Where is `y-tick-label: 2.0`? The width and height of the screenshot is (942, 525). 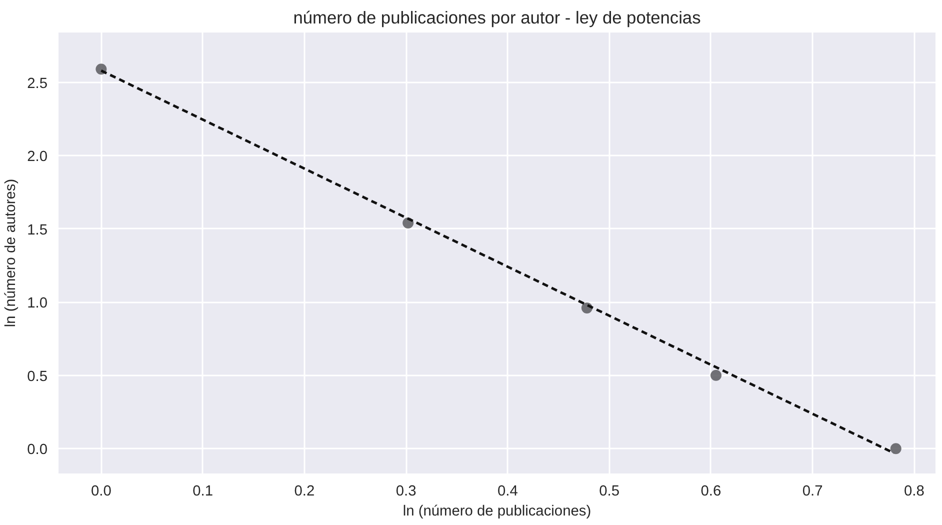 y-tick-label: 2.0 is located at coordinates (37, 157).